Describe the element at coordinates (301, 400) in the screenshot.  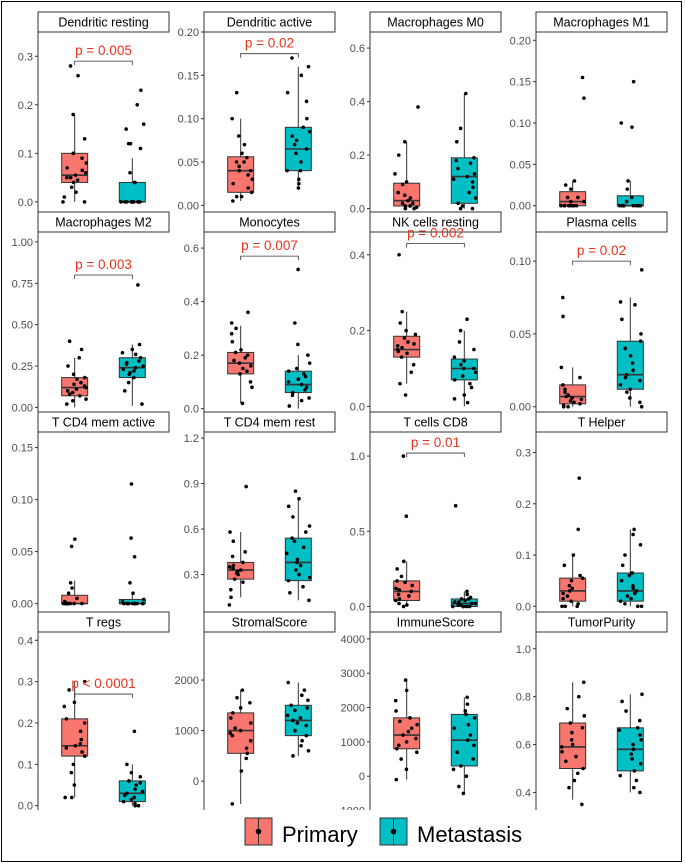
I see `data-point-metastasis-monocytes` at that location.